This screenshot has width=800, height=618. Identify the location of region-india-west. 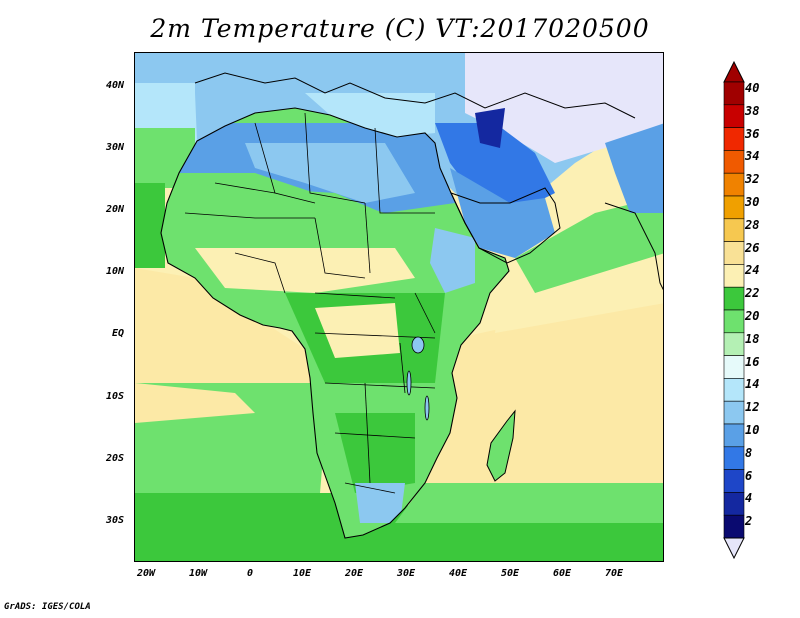
(634, 168).